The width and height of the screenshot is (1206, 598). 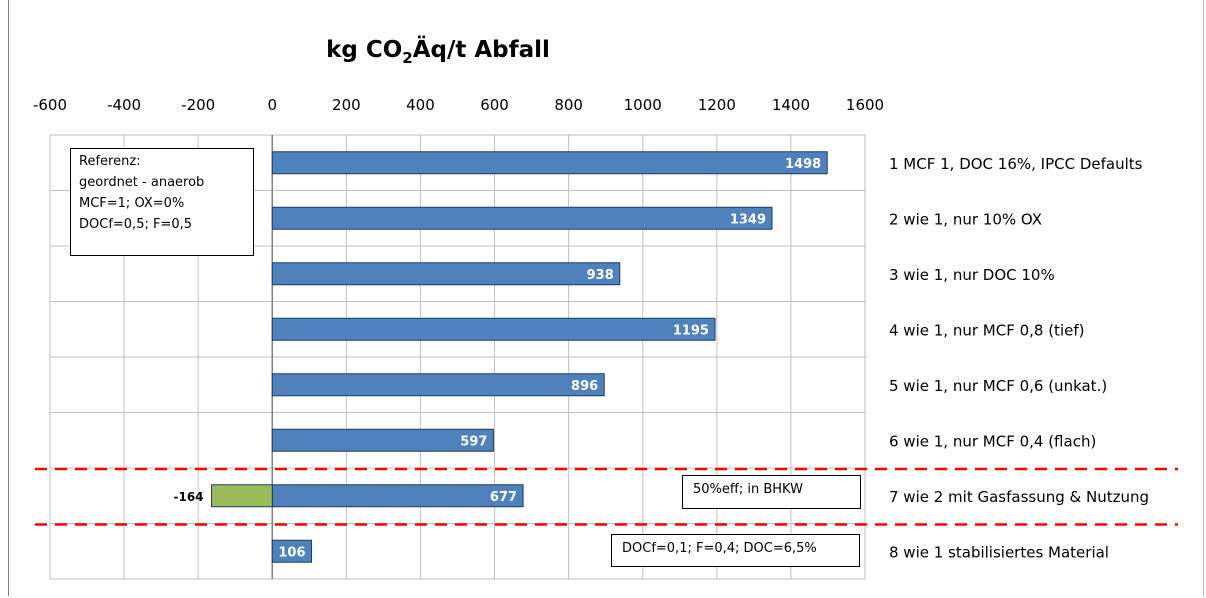 I want to click on row8-note-text: DOCf=0,1; F=0,4; DOC=6,5%, so click(x=719, y=548).